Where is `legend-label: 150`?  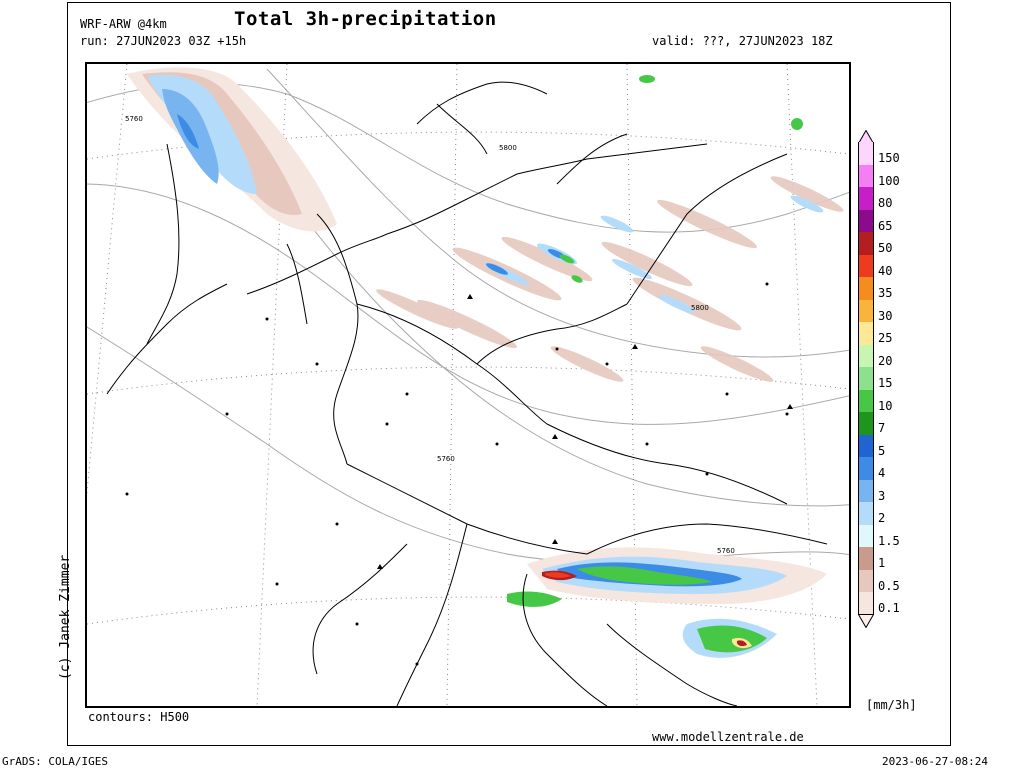
legend-label: 150 is located at coordinates (889, 158).